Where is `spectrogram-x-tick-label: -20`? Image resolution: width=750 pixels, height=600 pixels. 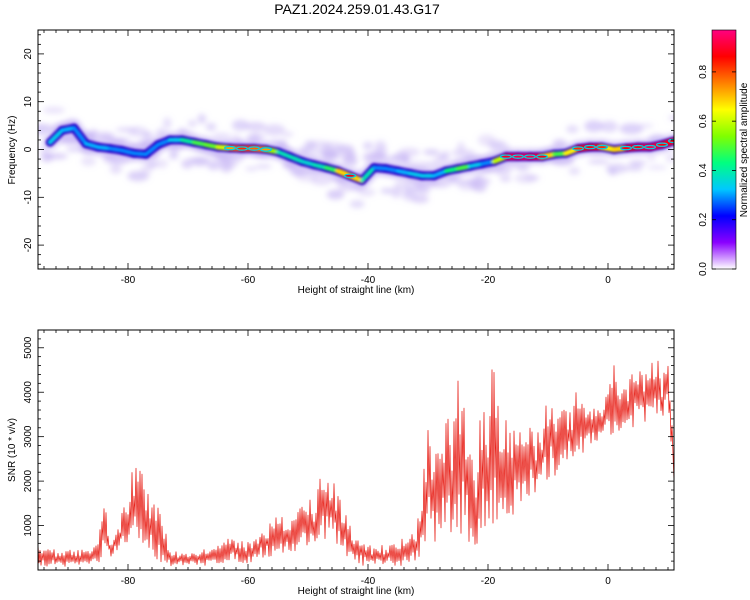
spectrogram-x-tick-label: -20 is located at coordinates (488, 280).